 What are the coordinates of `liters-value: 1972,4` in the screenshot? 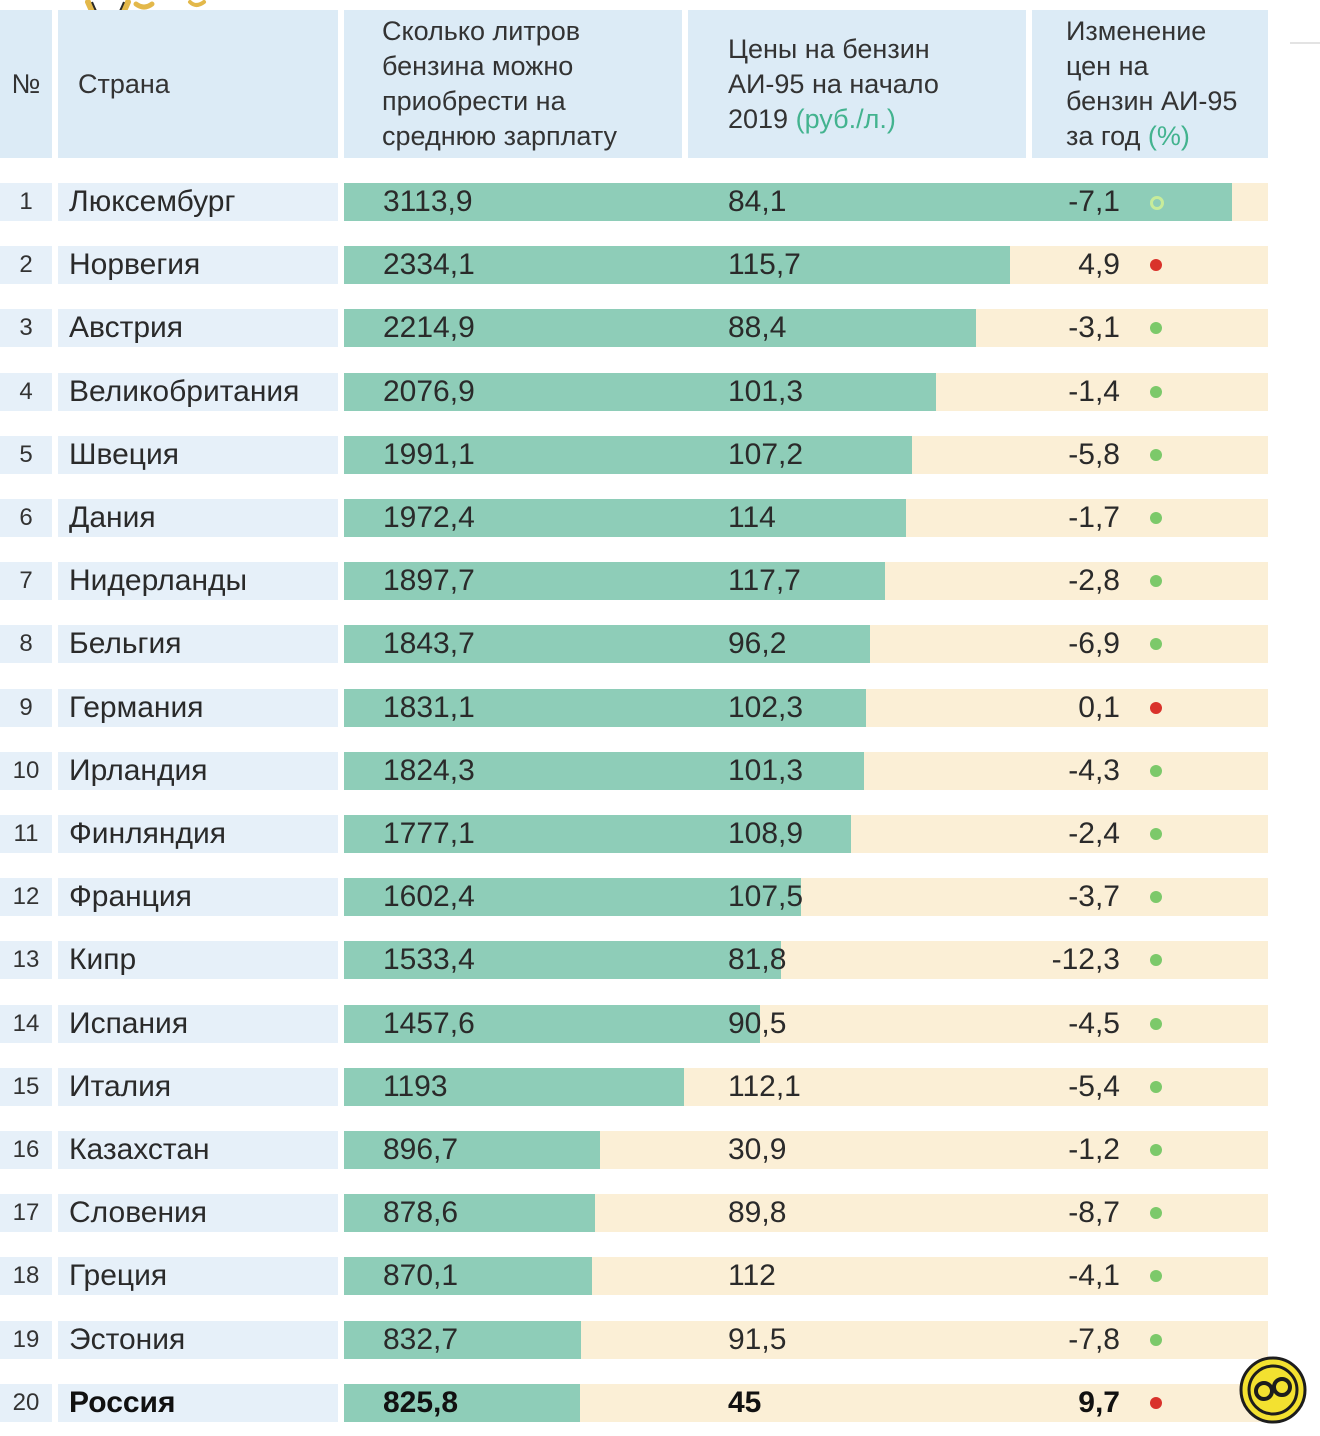 It's located at (429, 517).